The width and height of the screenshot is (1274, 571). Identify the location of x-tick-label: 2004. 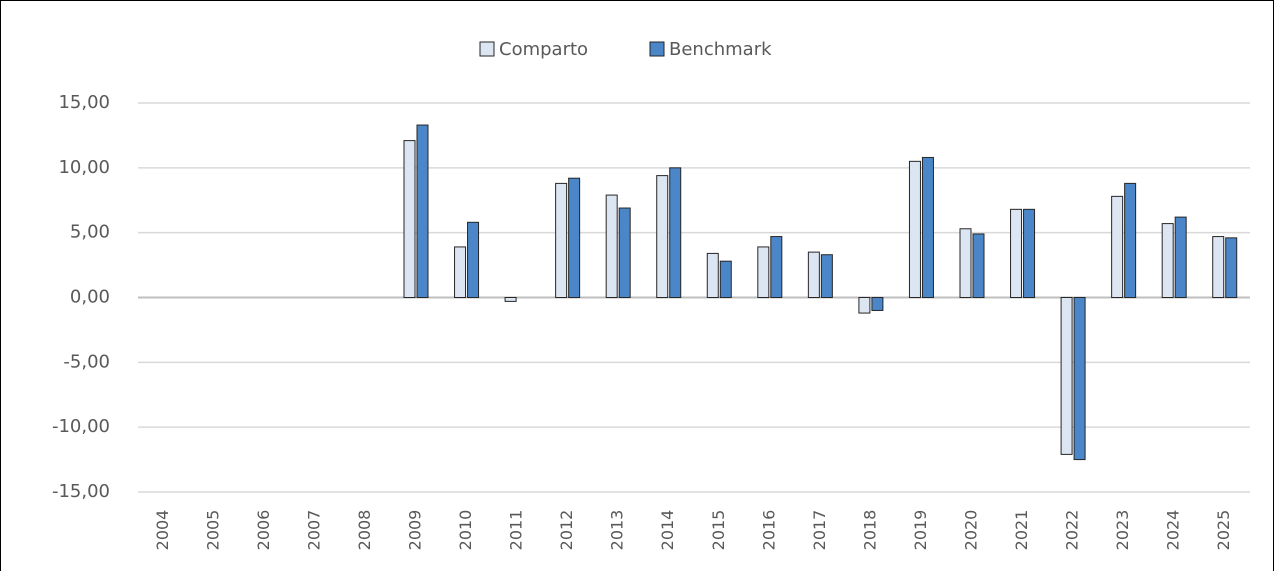
(162, 530).